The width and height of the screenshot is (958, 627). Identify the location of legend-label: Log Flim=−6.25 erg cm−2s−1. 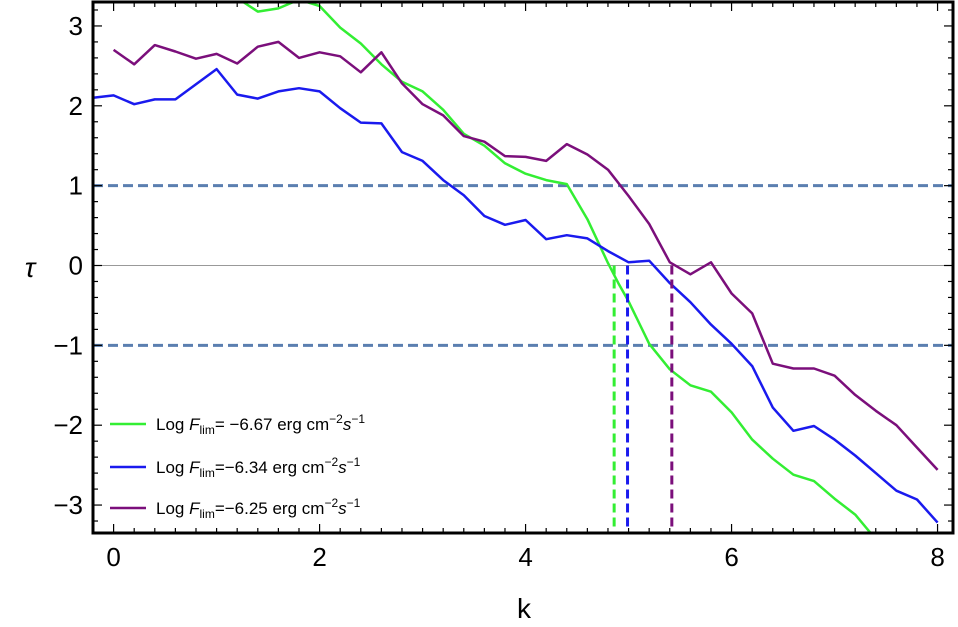
(258, 508).